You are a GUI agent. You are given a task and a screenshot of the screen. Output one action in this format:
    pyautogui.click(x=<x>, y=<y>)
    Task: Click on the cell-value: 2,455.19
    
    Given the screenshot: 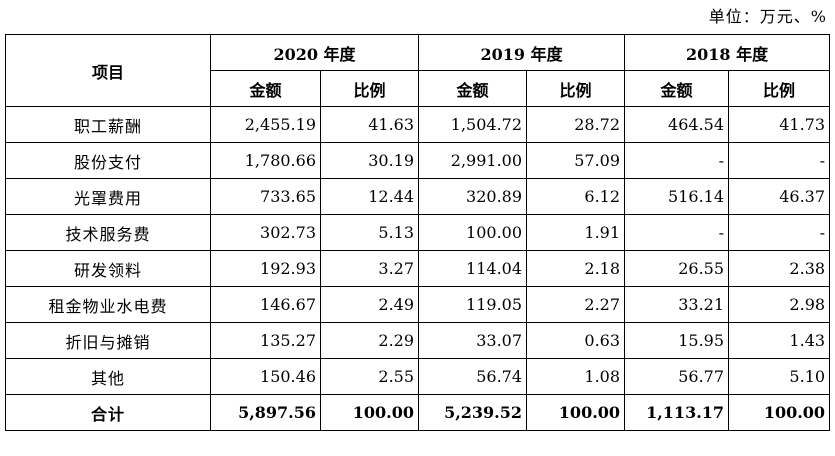 What is the action you would take?
    pyautogui.click(x=265, y=124)
    